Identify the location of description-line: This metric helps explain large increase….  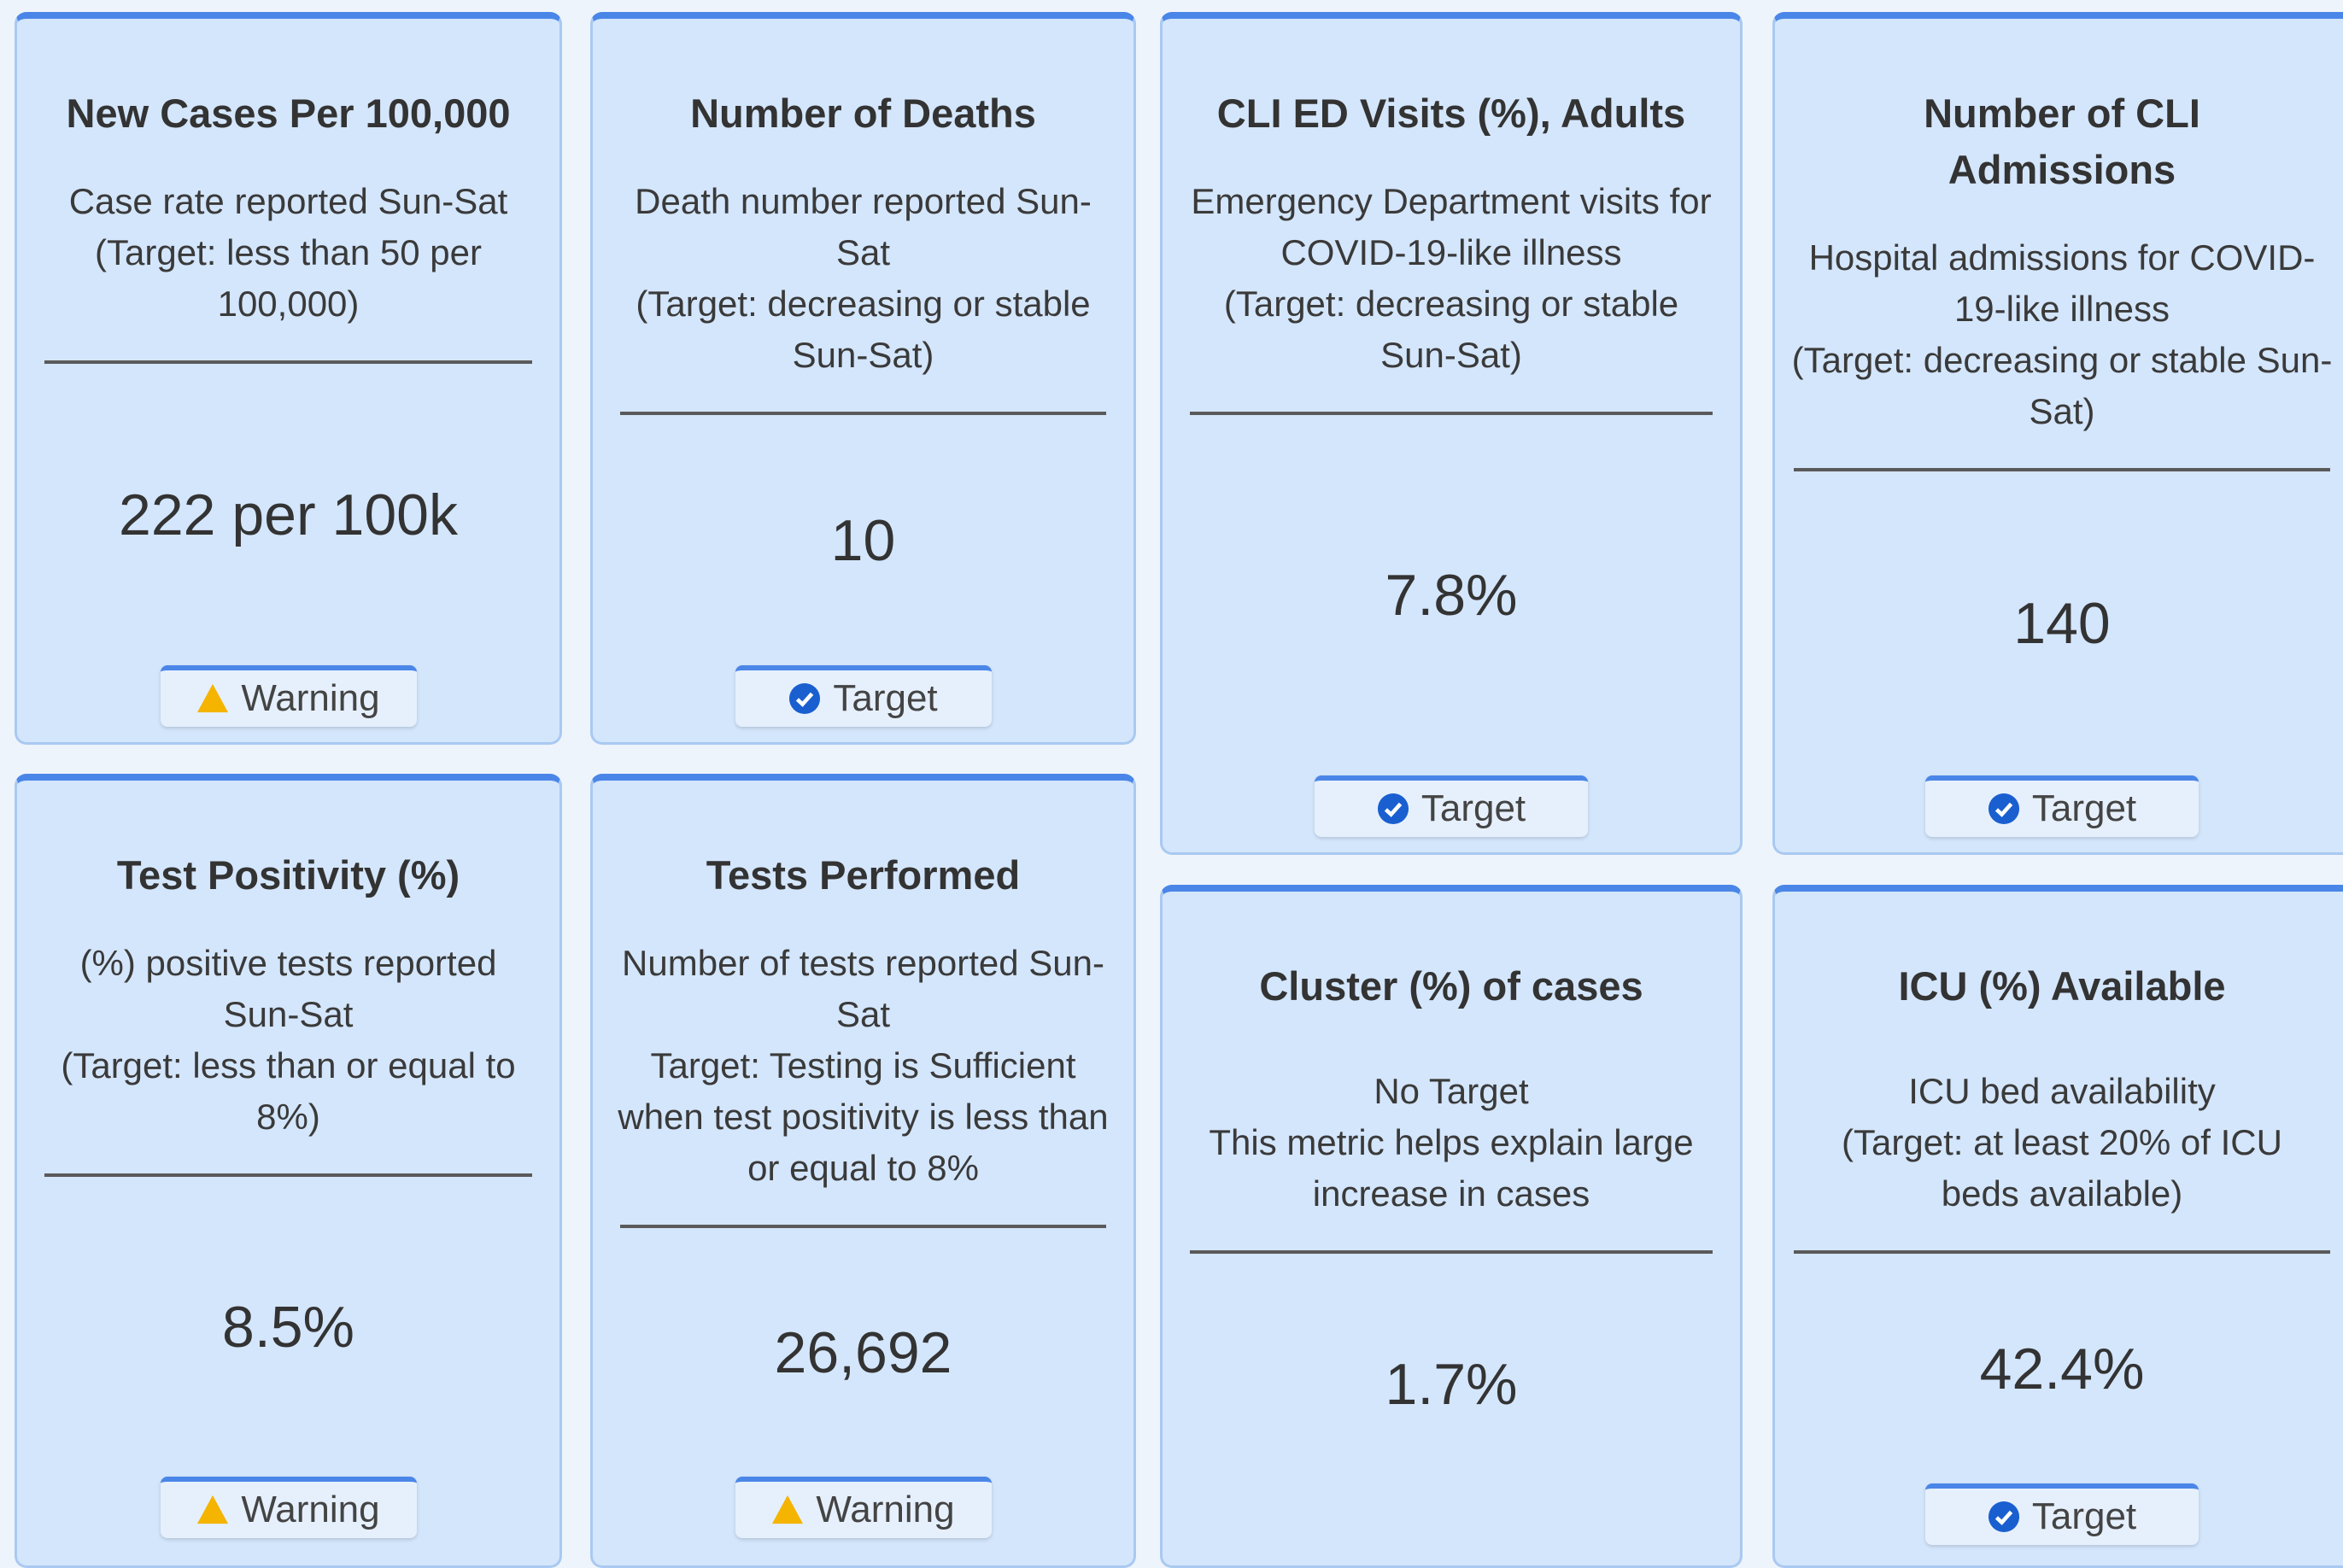
(1451, 1168).